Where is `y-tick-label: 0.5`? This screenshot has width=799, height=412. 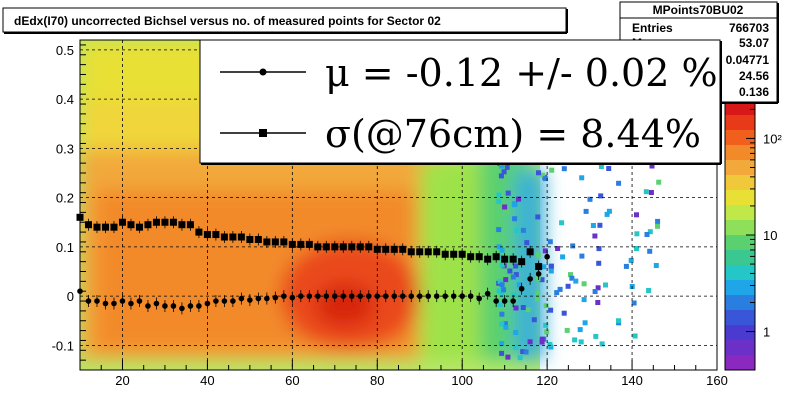
y-tick-label: 0.5 is located at coordinates (65, 50).